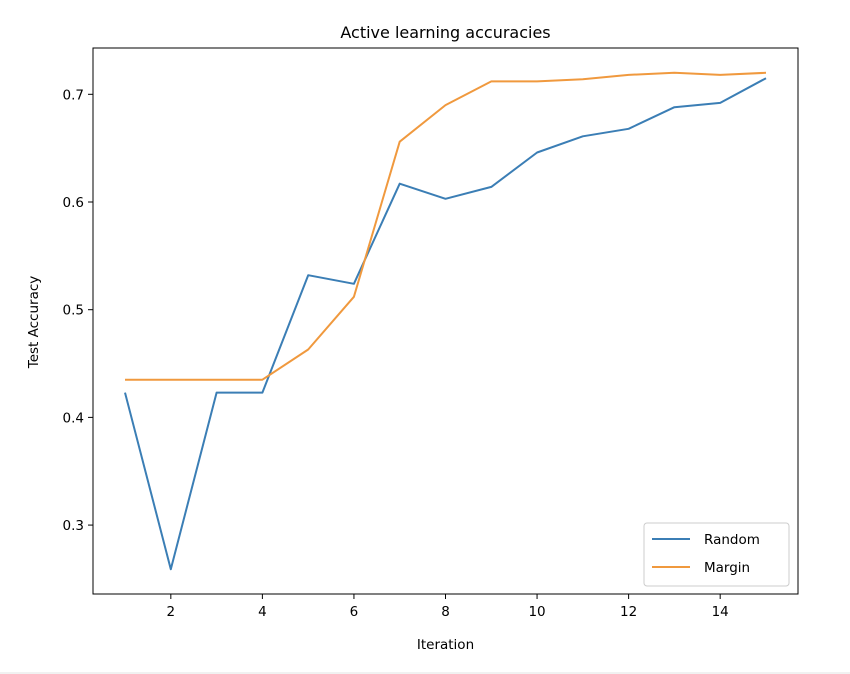 This screenshot has height=674, width=850. Describe the element at coordinates (354, 612) in the screenshot. I see `x-tick-label: 6` at that location.